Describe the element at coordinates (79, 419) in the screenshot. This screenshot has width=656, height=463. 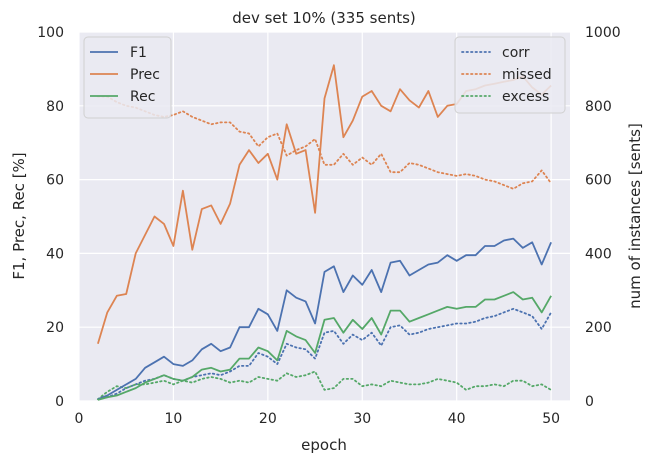
I see `x-tick-label: 0` at that location.